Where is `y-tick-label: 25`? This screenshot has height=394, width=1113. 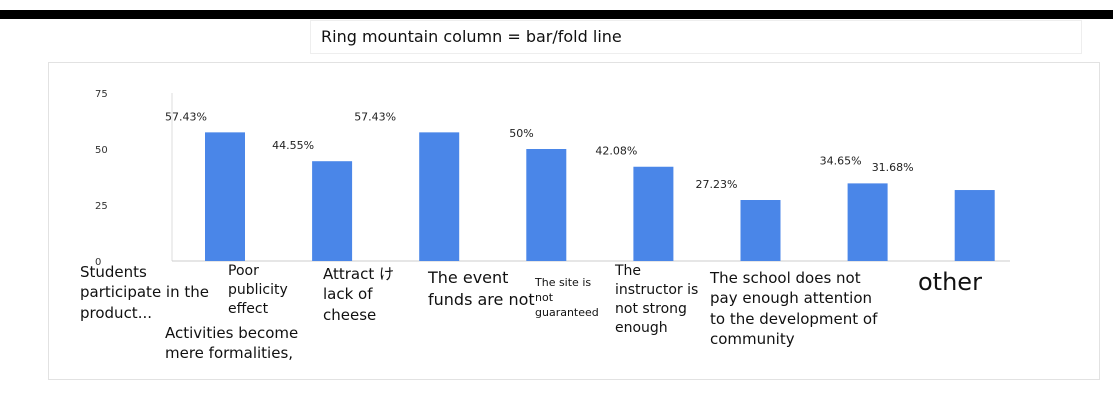 y-tick-label: 25 is located at coordinates (101, 206).